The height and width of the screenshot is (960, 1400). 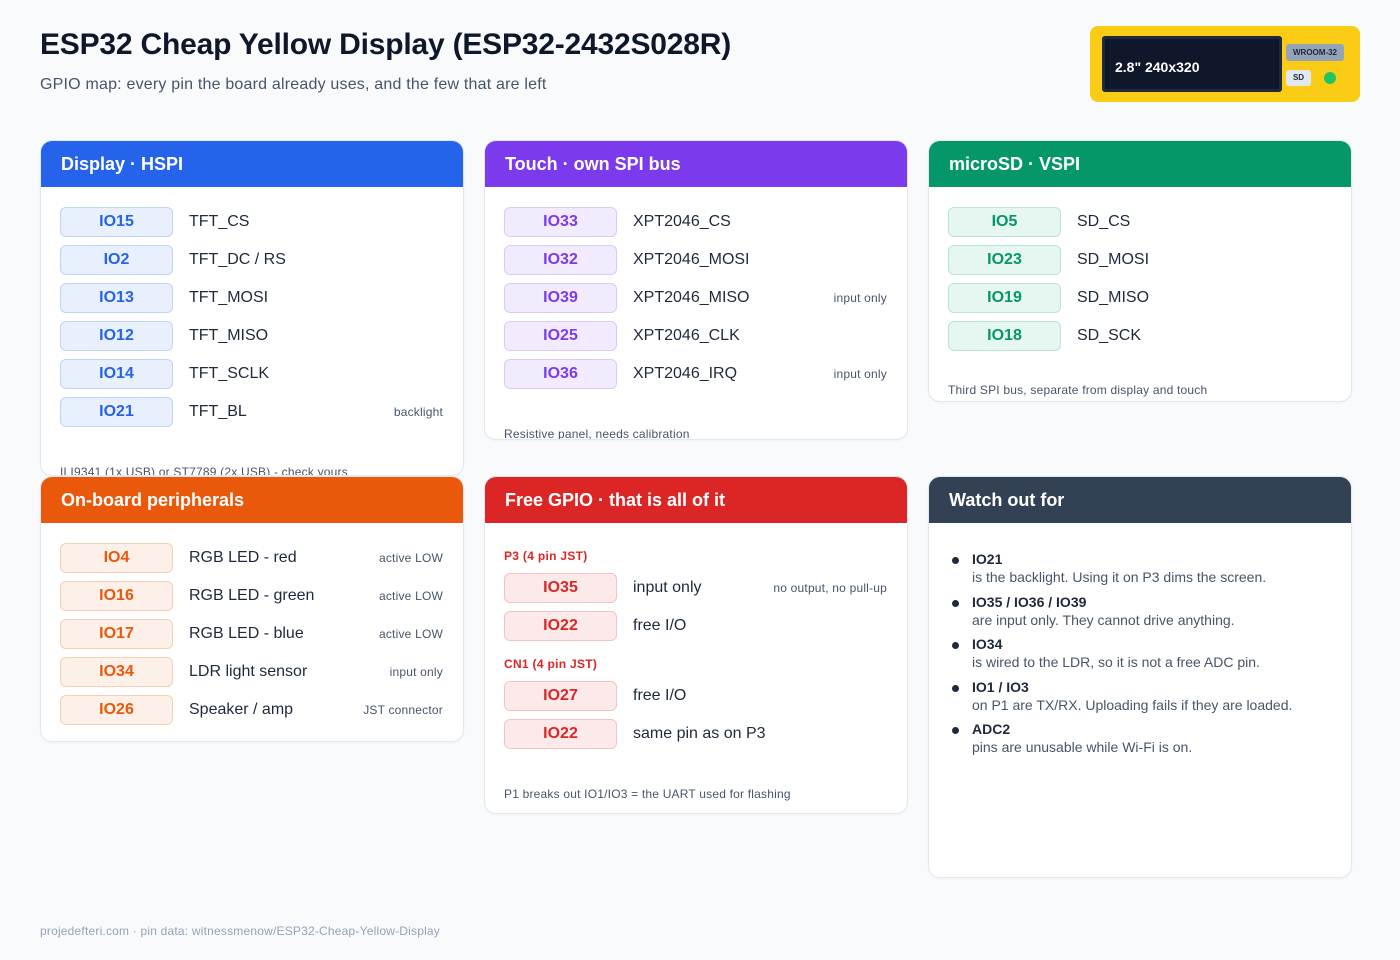 I want to click on pin-row: IO22 free I/O, so click(x=695, y=626).